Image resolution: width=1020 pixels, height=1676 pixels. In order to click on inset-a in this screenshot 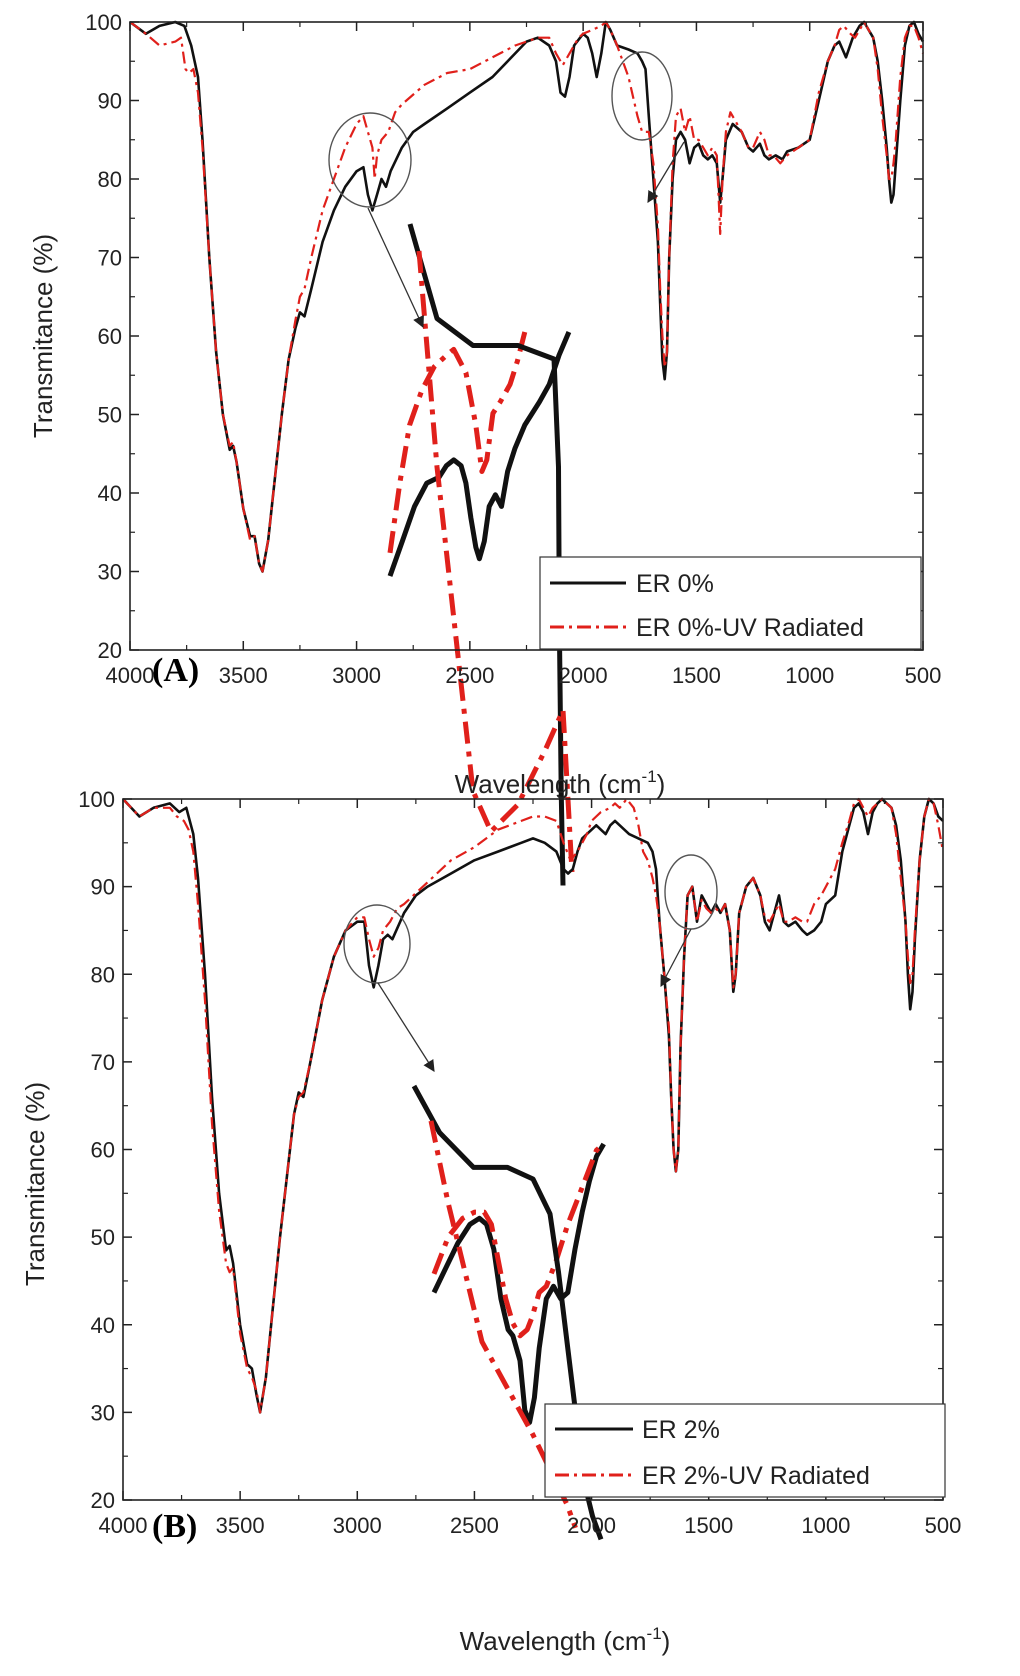, I will do `click(479, 454)`.